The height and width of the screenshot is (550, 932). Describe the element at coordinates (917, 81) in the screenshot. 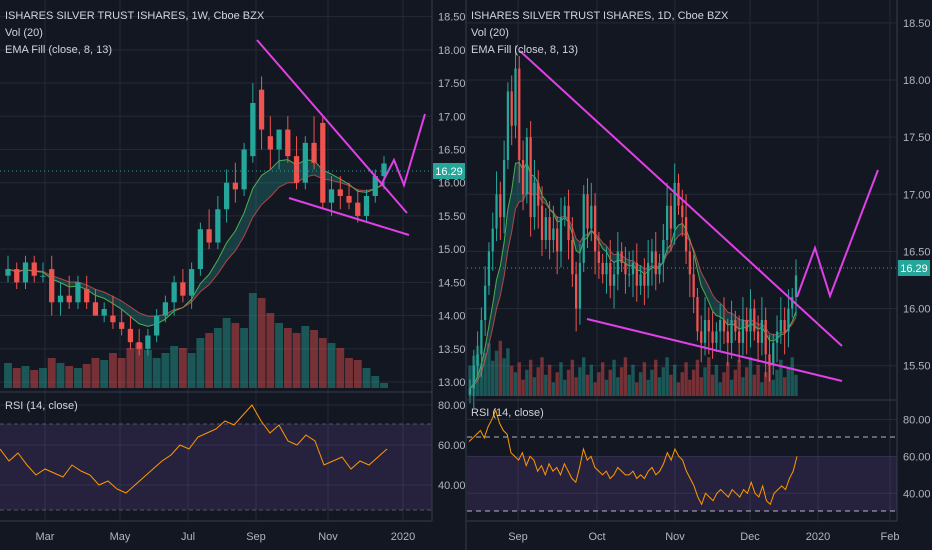

I see `price-tick-label: 18.00` at that location.